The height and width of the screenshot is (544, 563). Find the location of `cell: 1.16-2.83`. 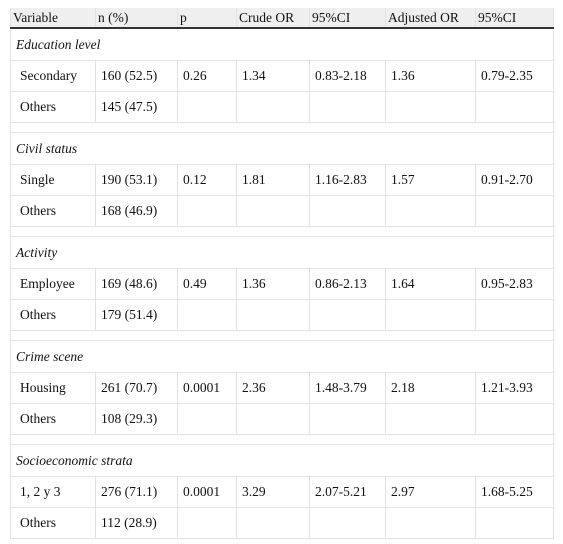

cell: 1.16-2.83 is located at coordinates (347, 180).